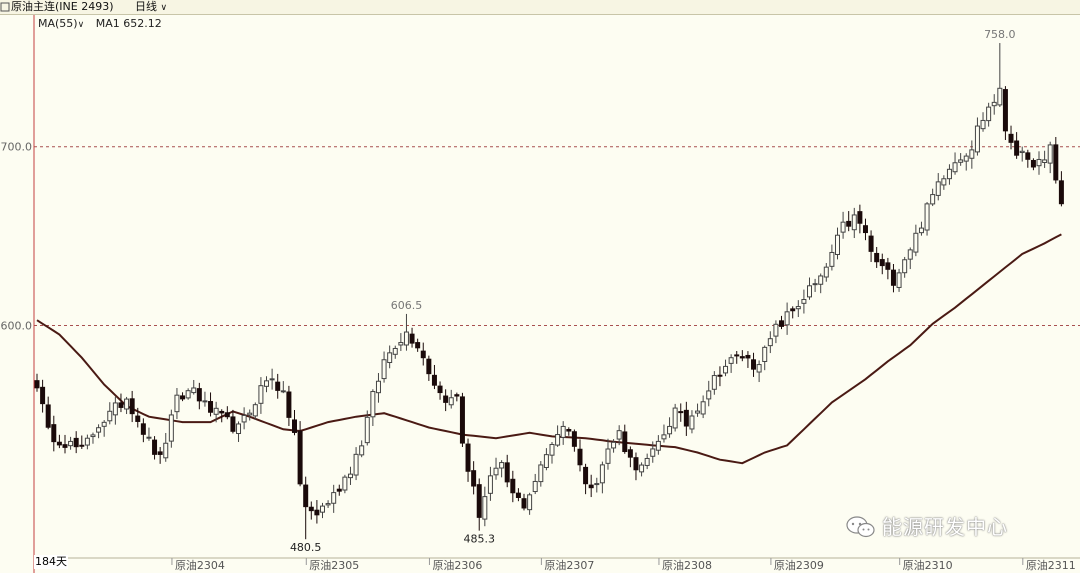 The width and height of the screenshot is (1080, 573). What do you see at coordinates (479, 539) in the screenshot?
I see `price-annotation: 485.3` at bounding box center [479, 539].